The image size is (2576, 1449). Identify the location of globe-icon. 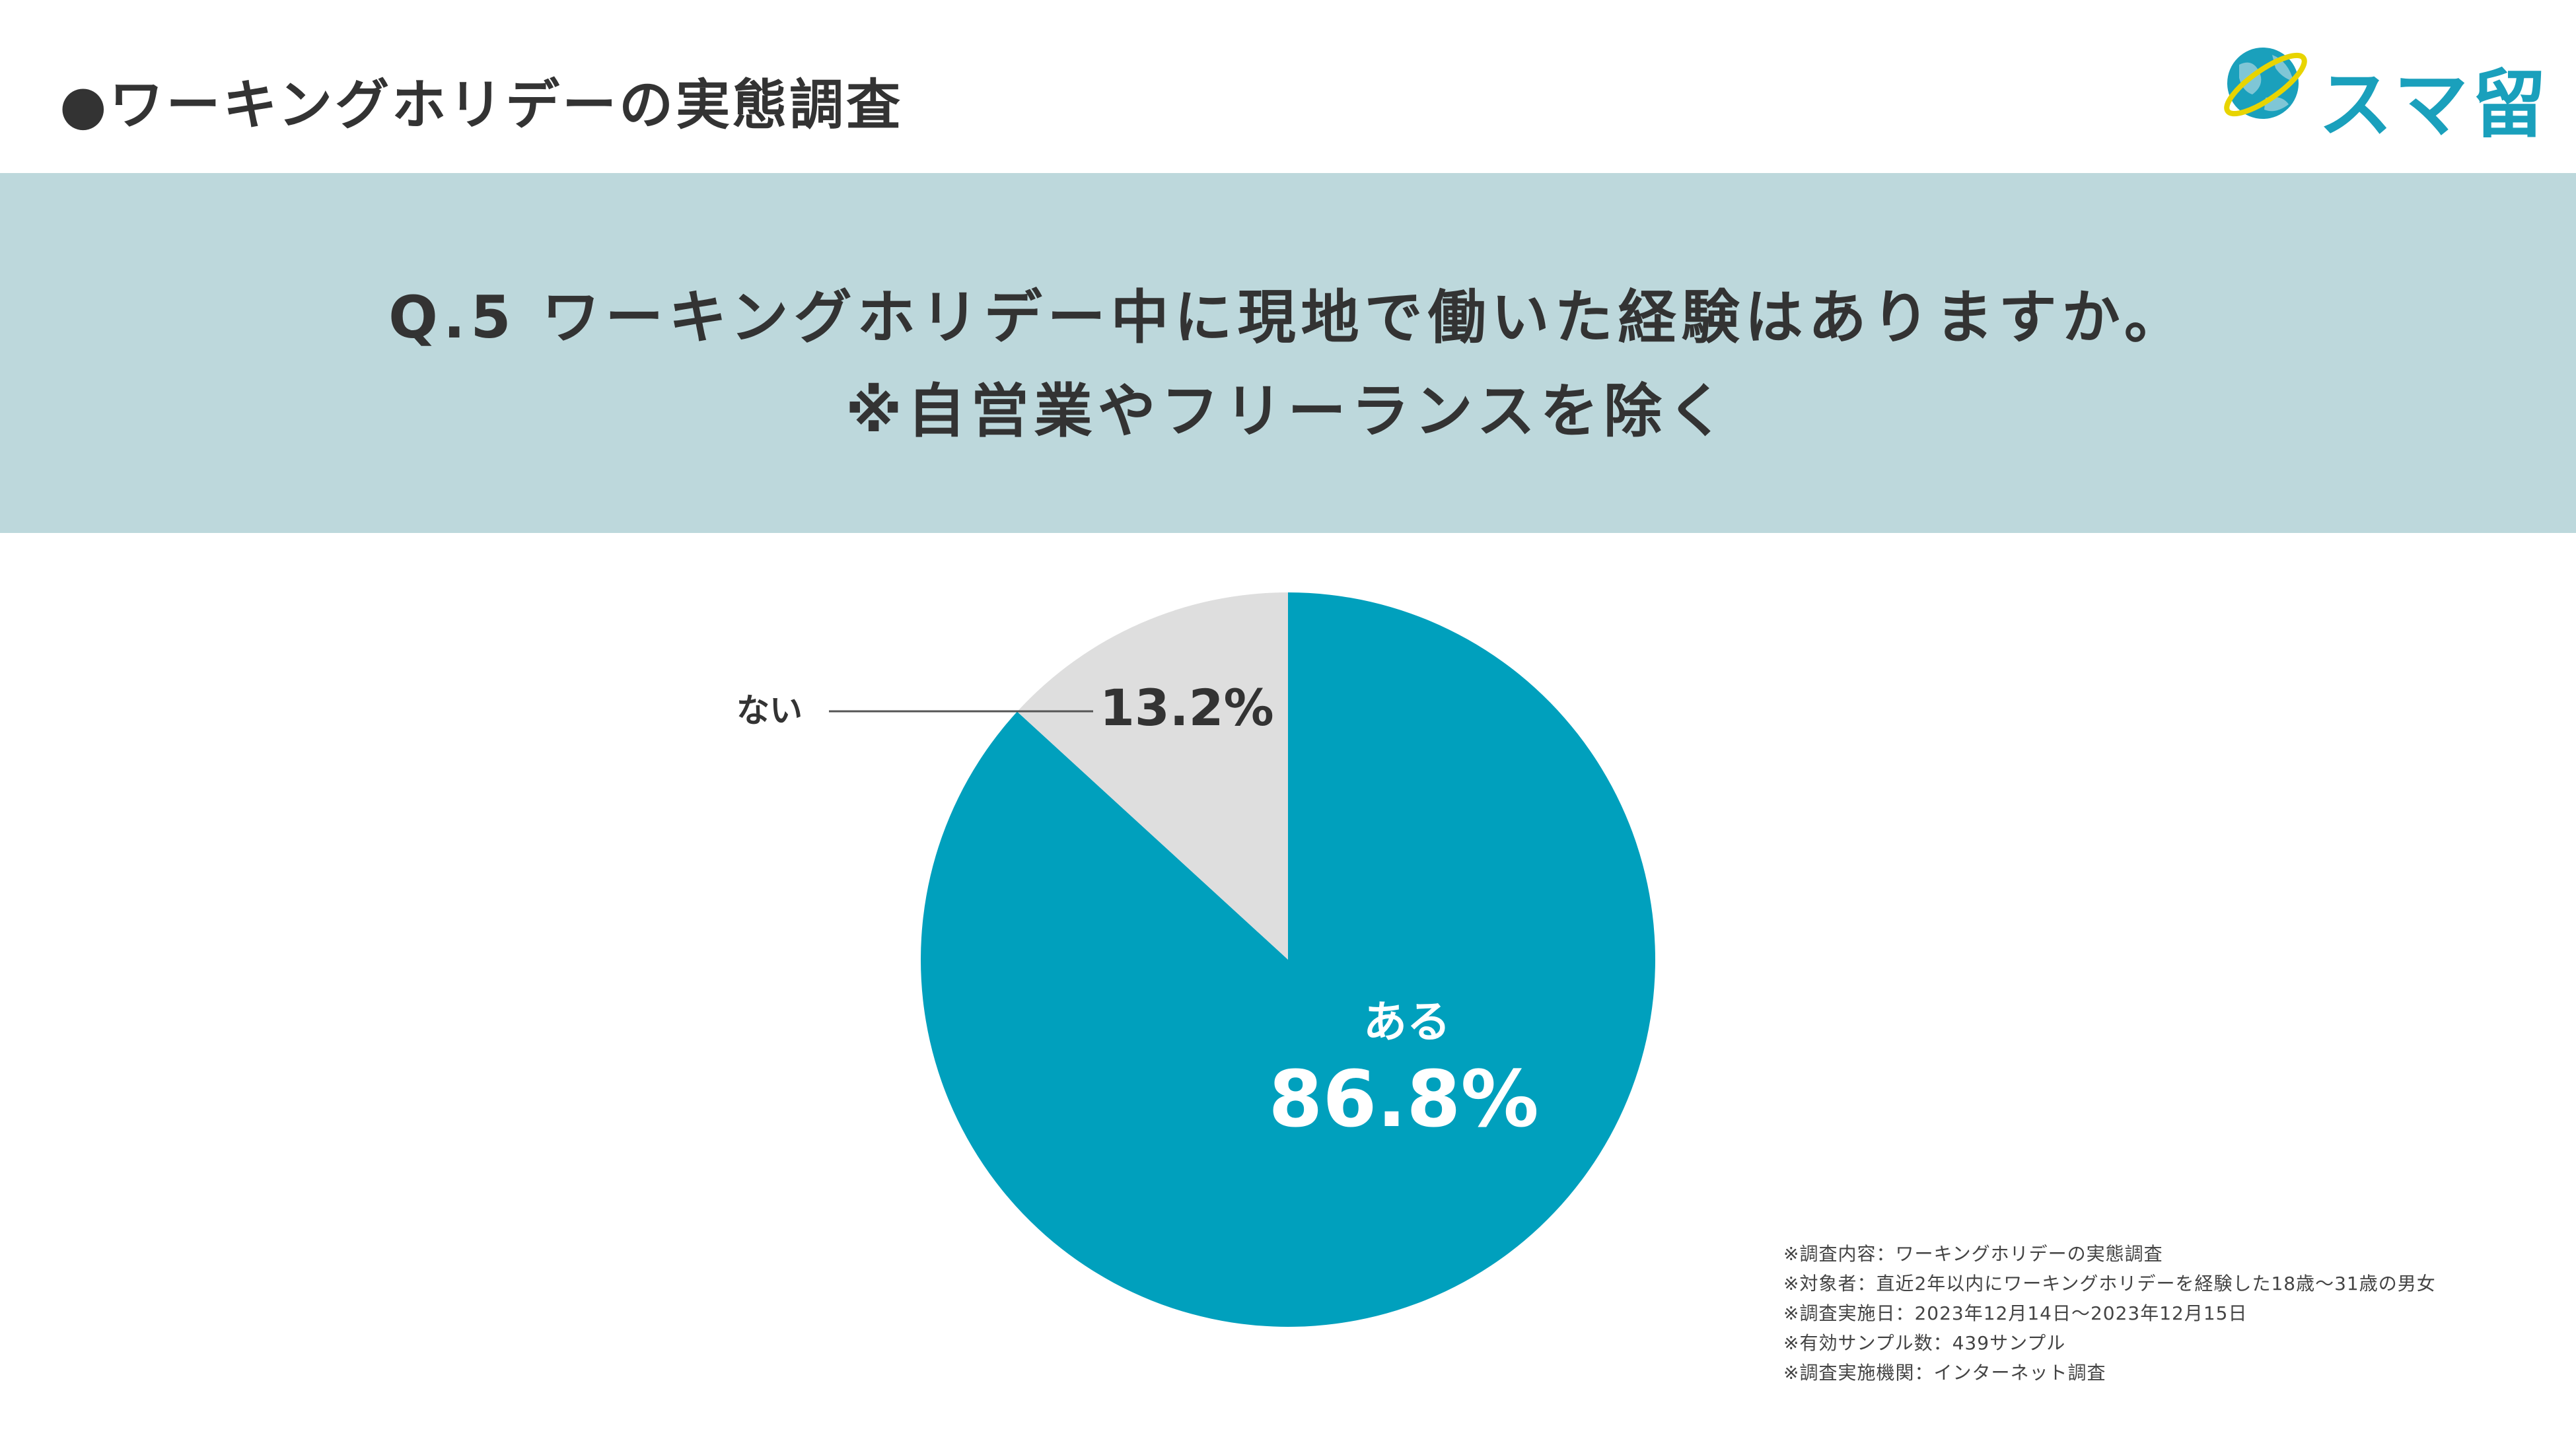
(2265, 84).